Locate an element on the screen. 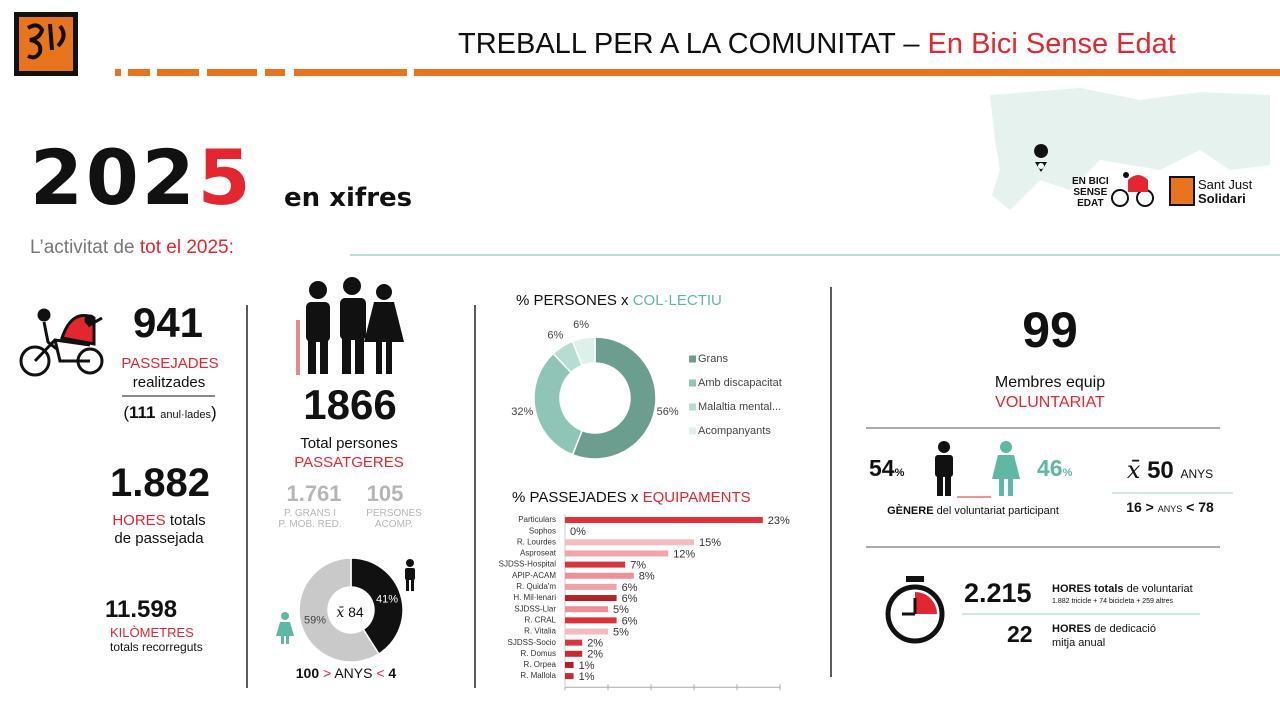 Image resolution: width=1280 pixels, height=720 pixels. category-label: H. Mil·lenari is located at coordinates (534, 597).